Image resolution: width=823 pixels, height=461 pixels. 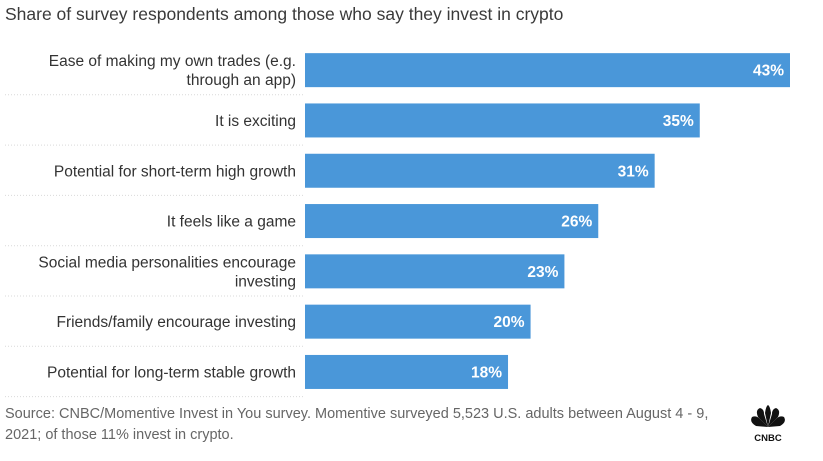 I want to click on bar-value-label: 31%, so click(x=633, y=171).